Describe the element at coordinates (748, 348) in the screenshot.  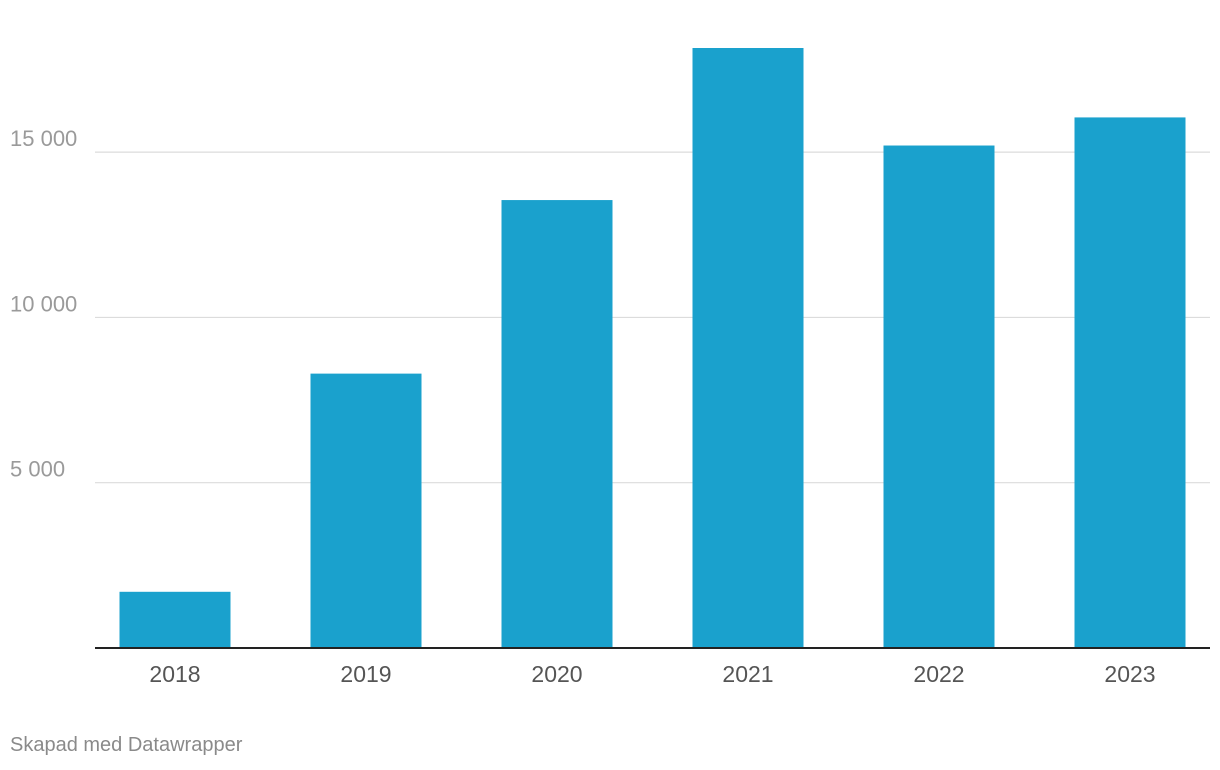
I see `bar-2021` at that location.